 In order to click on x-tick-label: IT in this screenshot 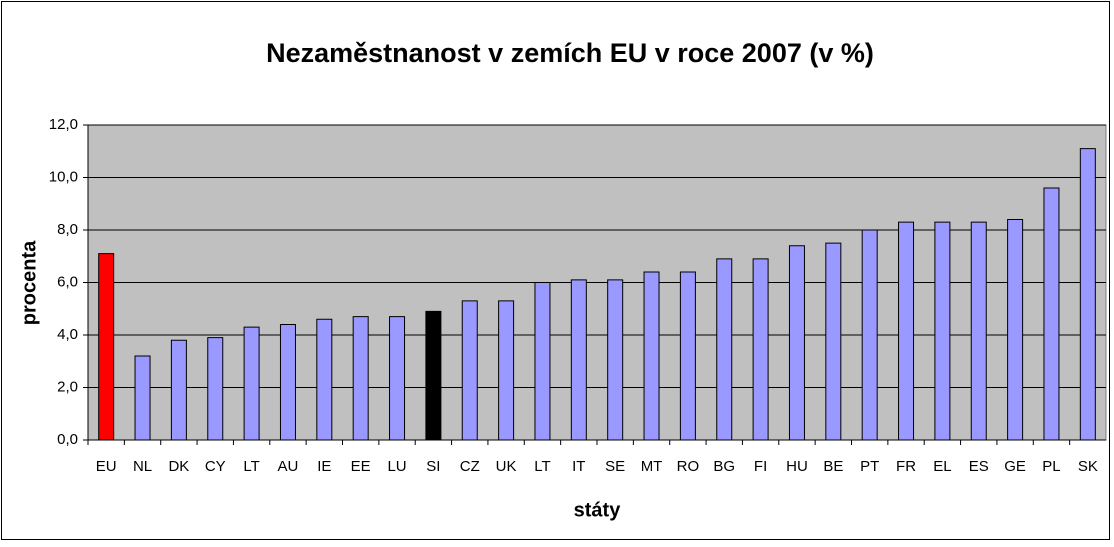, I will do `click(578, 466)`.